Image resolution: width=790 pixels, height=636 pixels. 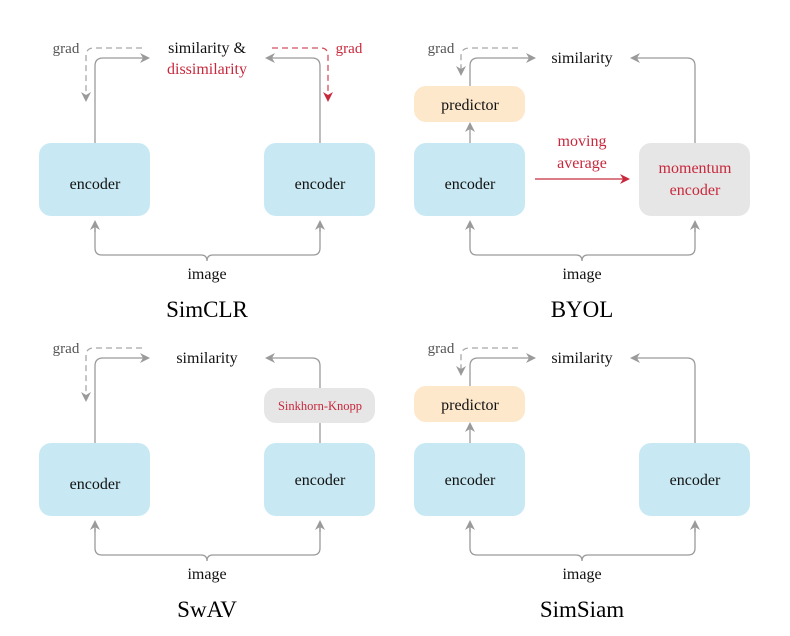 I want to click on encoder-box, so click(x=469, y=179).